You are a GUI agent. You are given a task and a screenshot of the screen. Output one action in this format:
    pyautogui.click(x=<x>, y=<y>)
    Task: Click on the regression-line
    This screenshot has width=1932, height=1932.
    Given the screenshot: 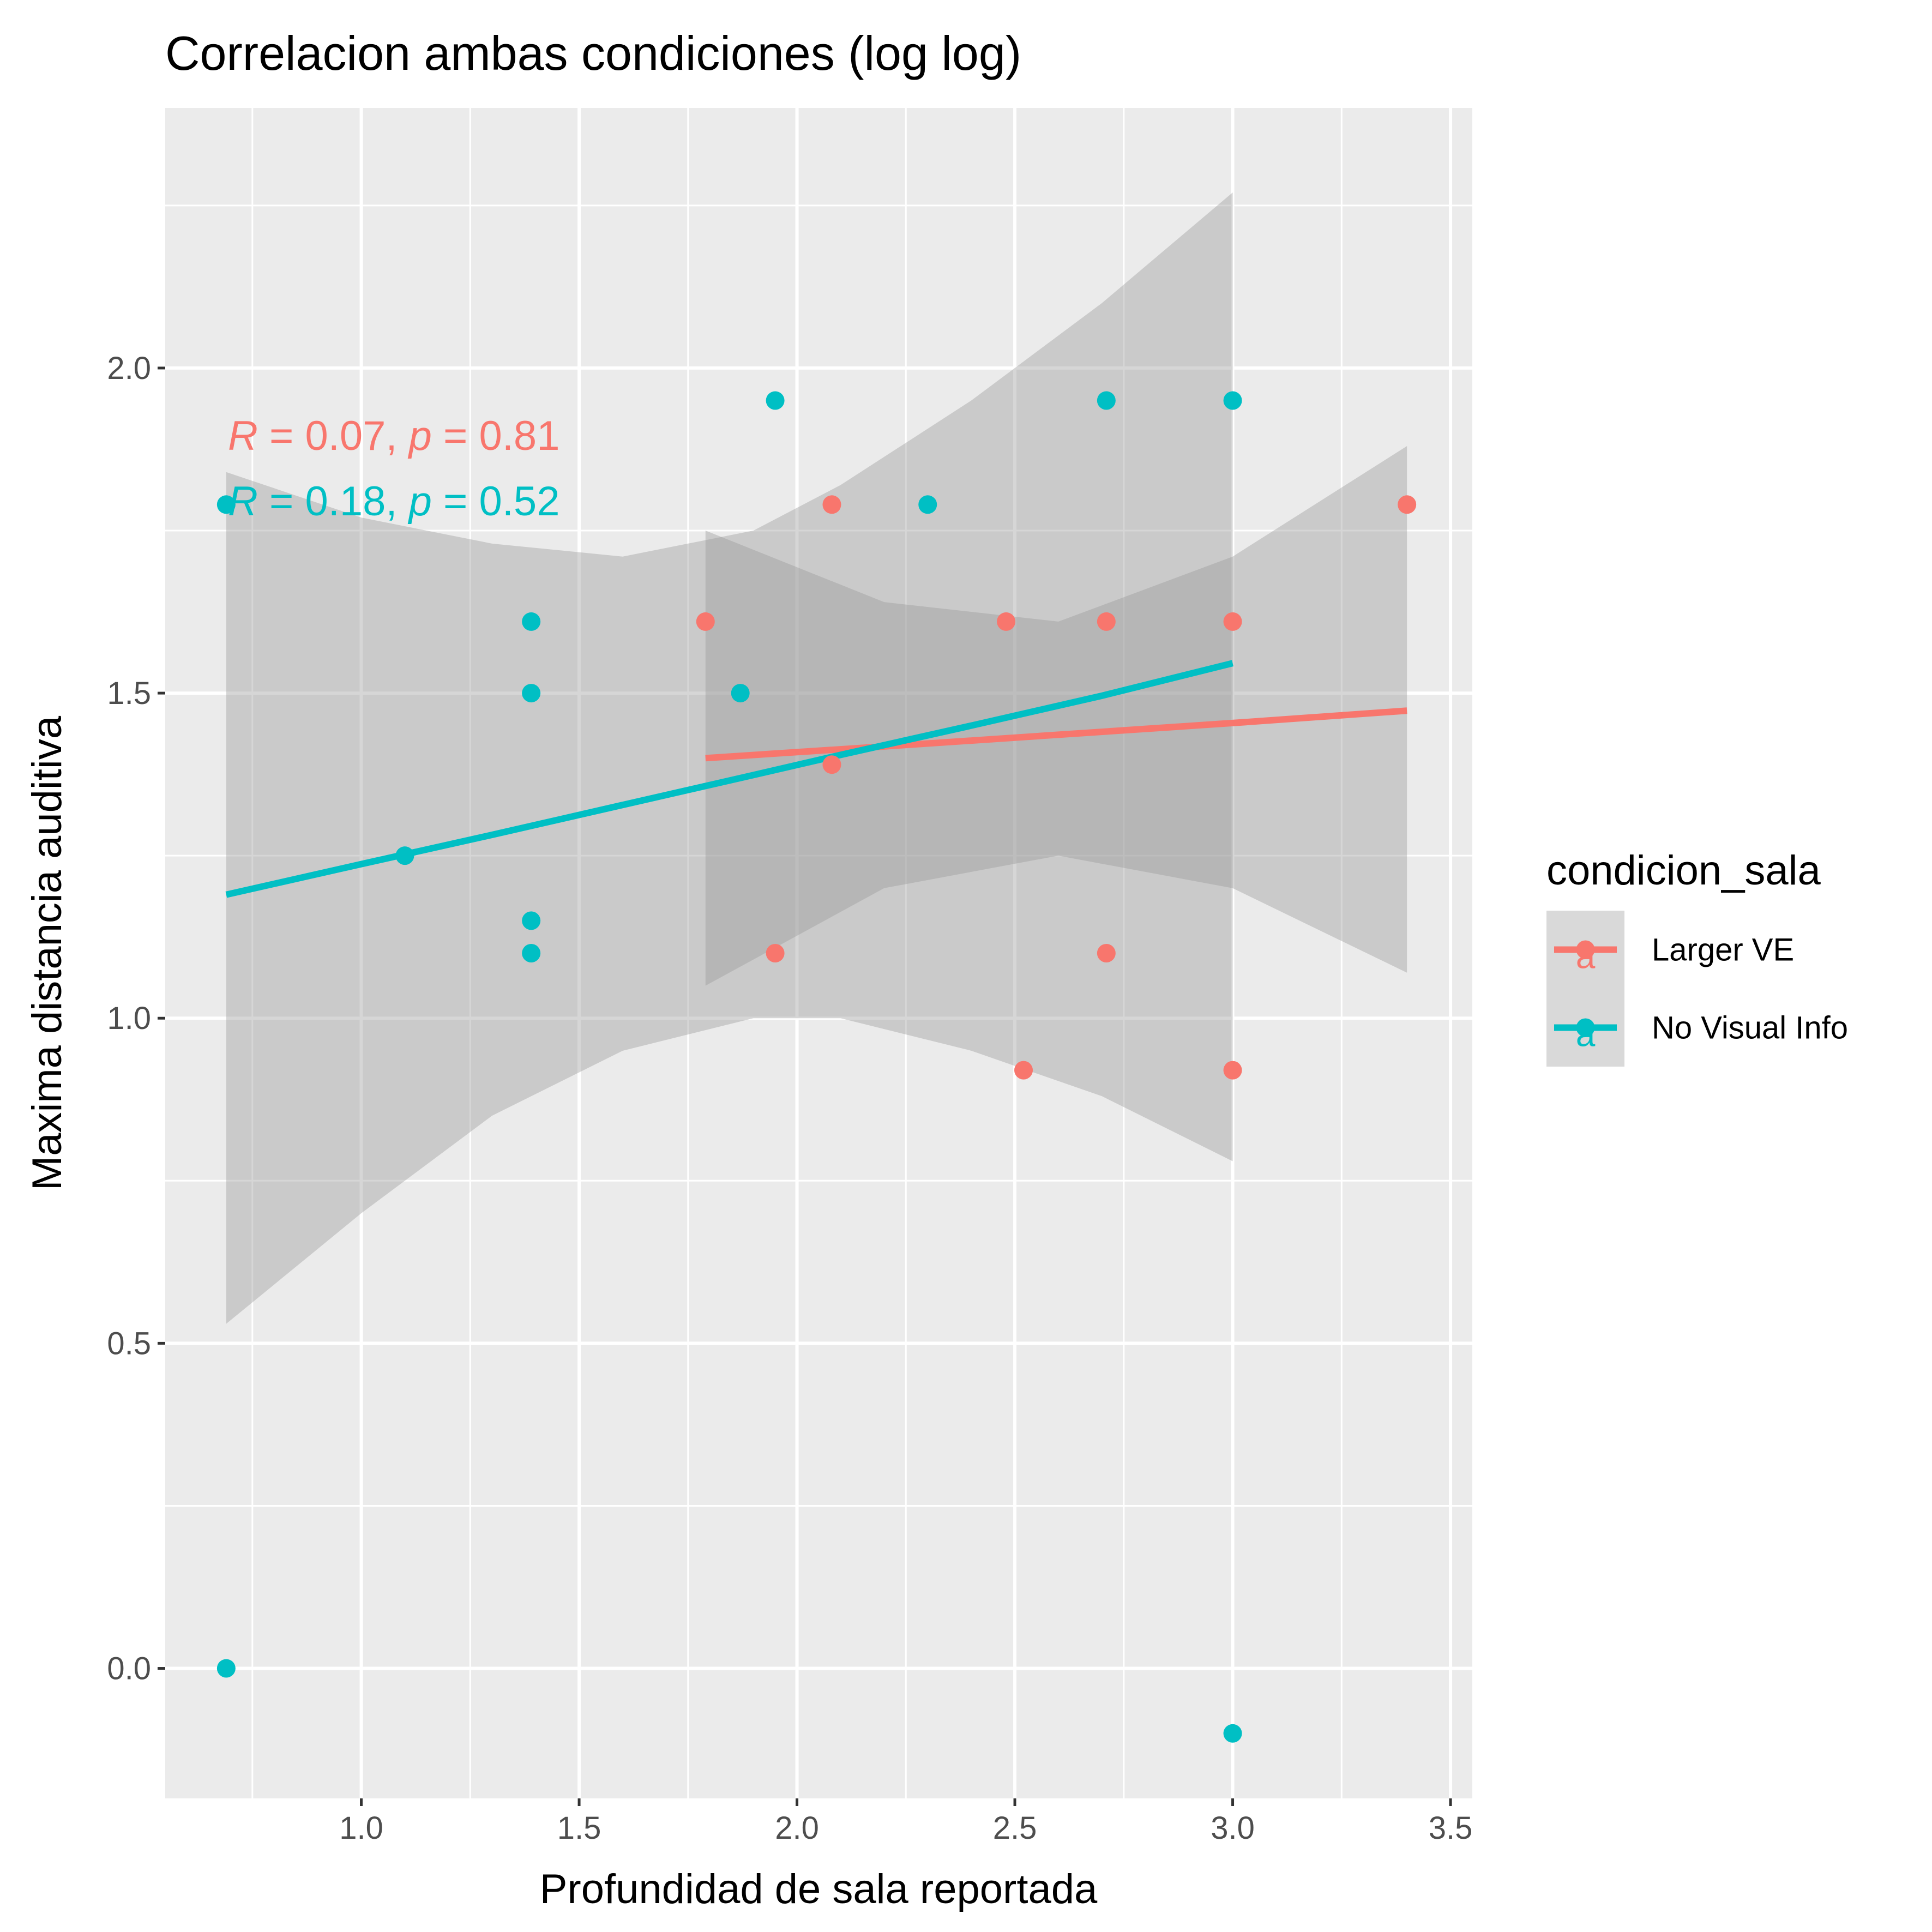 What is the action you would take?
    pyautogui.click(x=1056, y=734)
    